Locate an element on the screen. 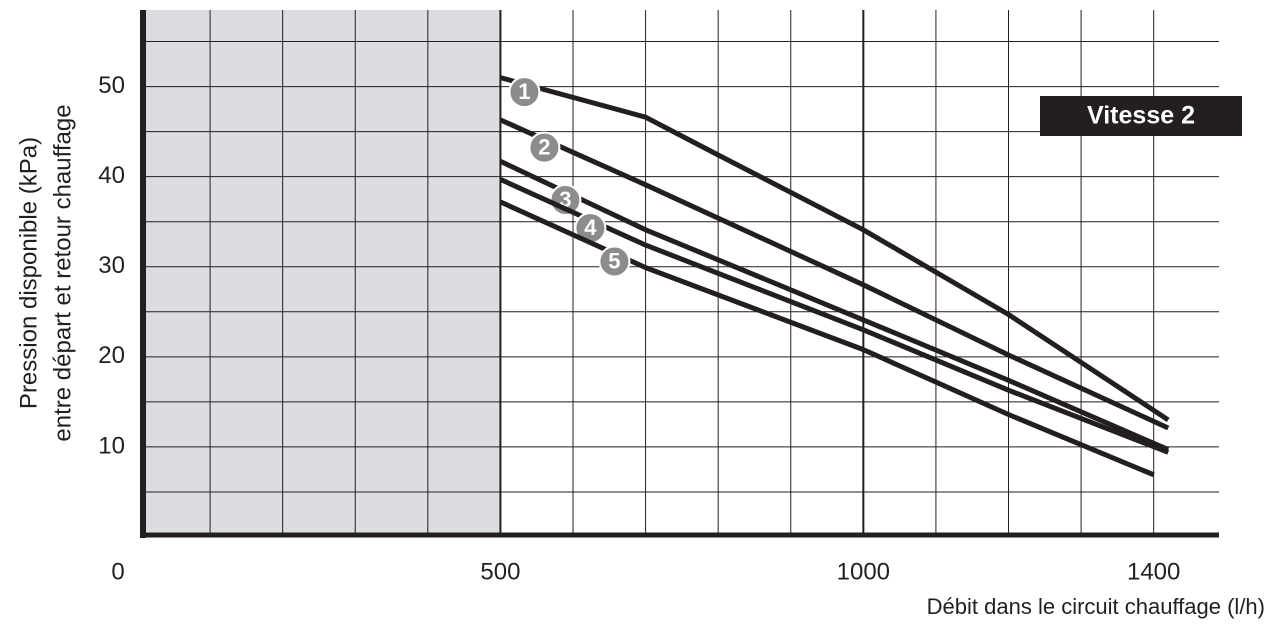  x-axis-title: Débit dans le circuit chauffage (l/h) is located at coordinates (1096, 606).